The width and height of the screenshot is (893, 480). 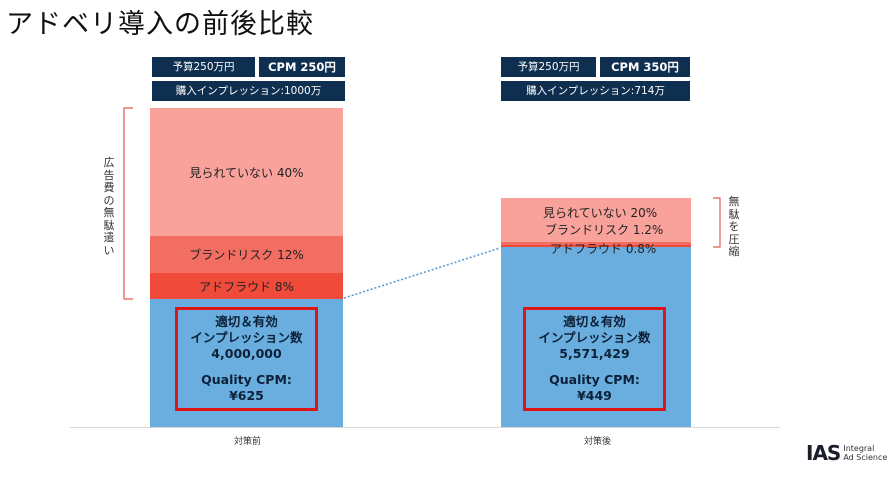 What do you see at coordinates (594, 353) in the screenshot?
I see `quality-impression-count-after: 5,571,429` at bounding box center [594, 353].